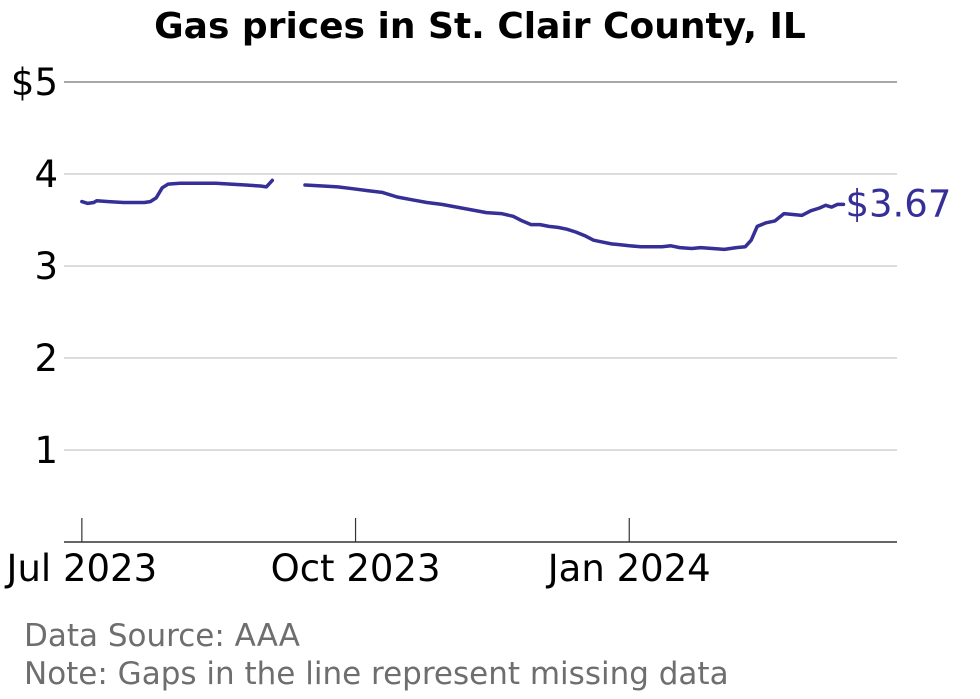 This screenshot has height=699, width=980. What do you see at coordinates (628, 568) in the screenshot?
I see `x-tick-label-2: Jan 2024` at bounding box center [628, 568].